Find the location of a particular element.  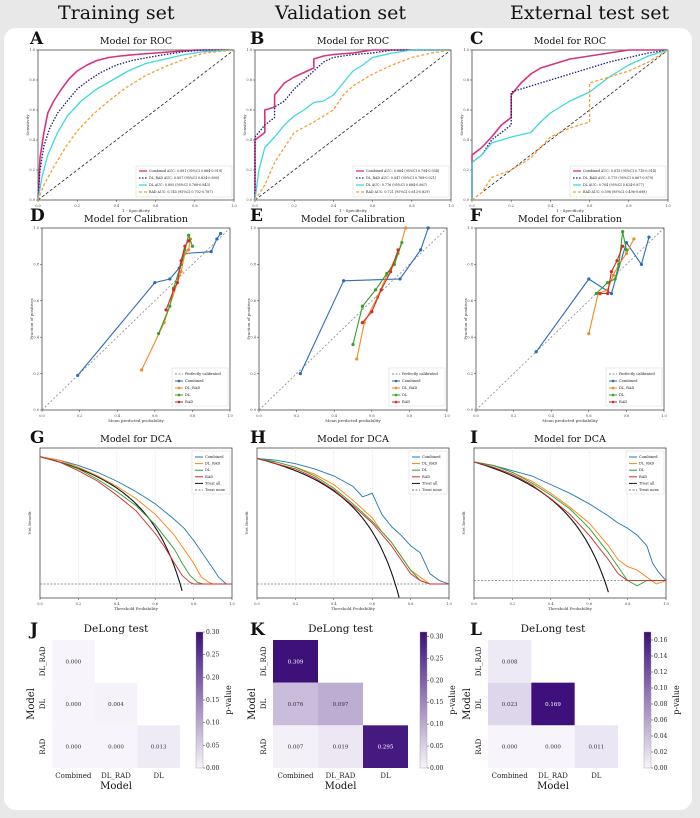

x-axis-label: 1 - Specificity is located at coordinates (570, 210).